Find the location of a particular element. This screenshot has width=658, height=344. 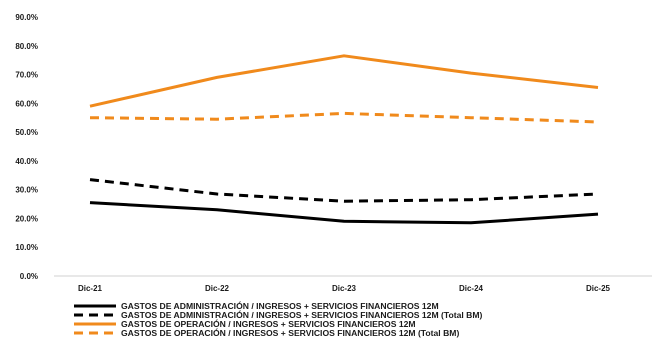

y-tick-label: 90.0% is located at coordinates (26, 17).